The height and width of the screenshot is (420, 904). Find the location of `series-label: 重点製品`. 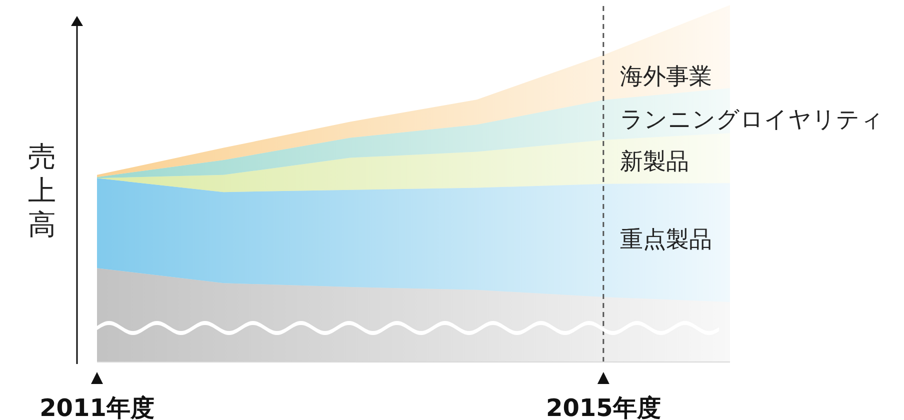

series-label: 重点製品 is located at coordinates (666, 241).